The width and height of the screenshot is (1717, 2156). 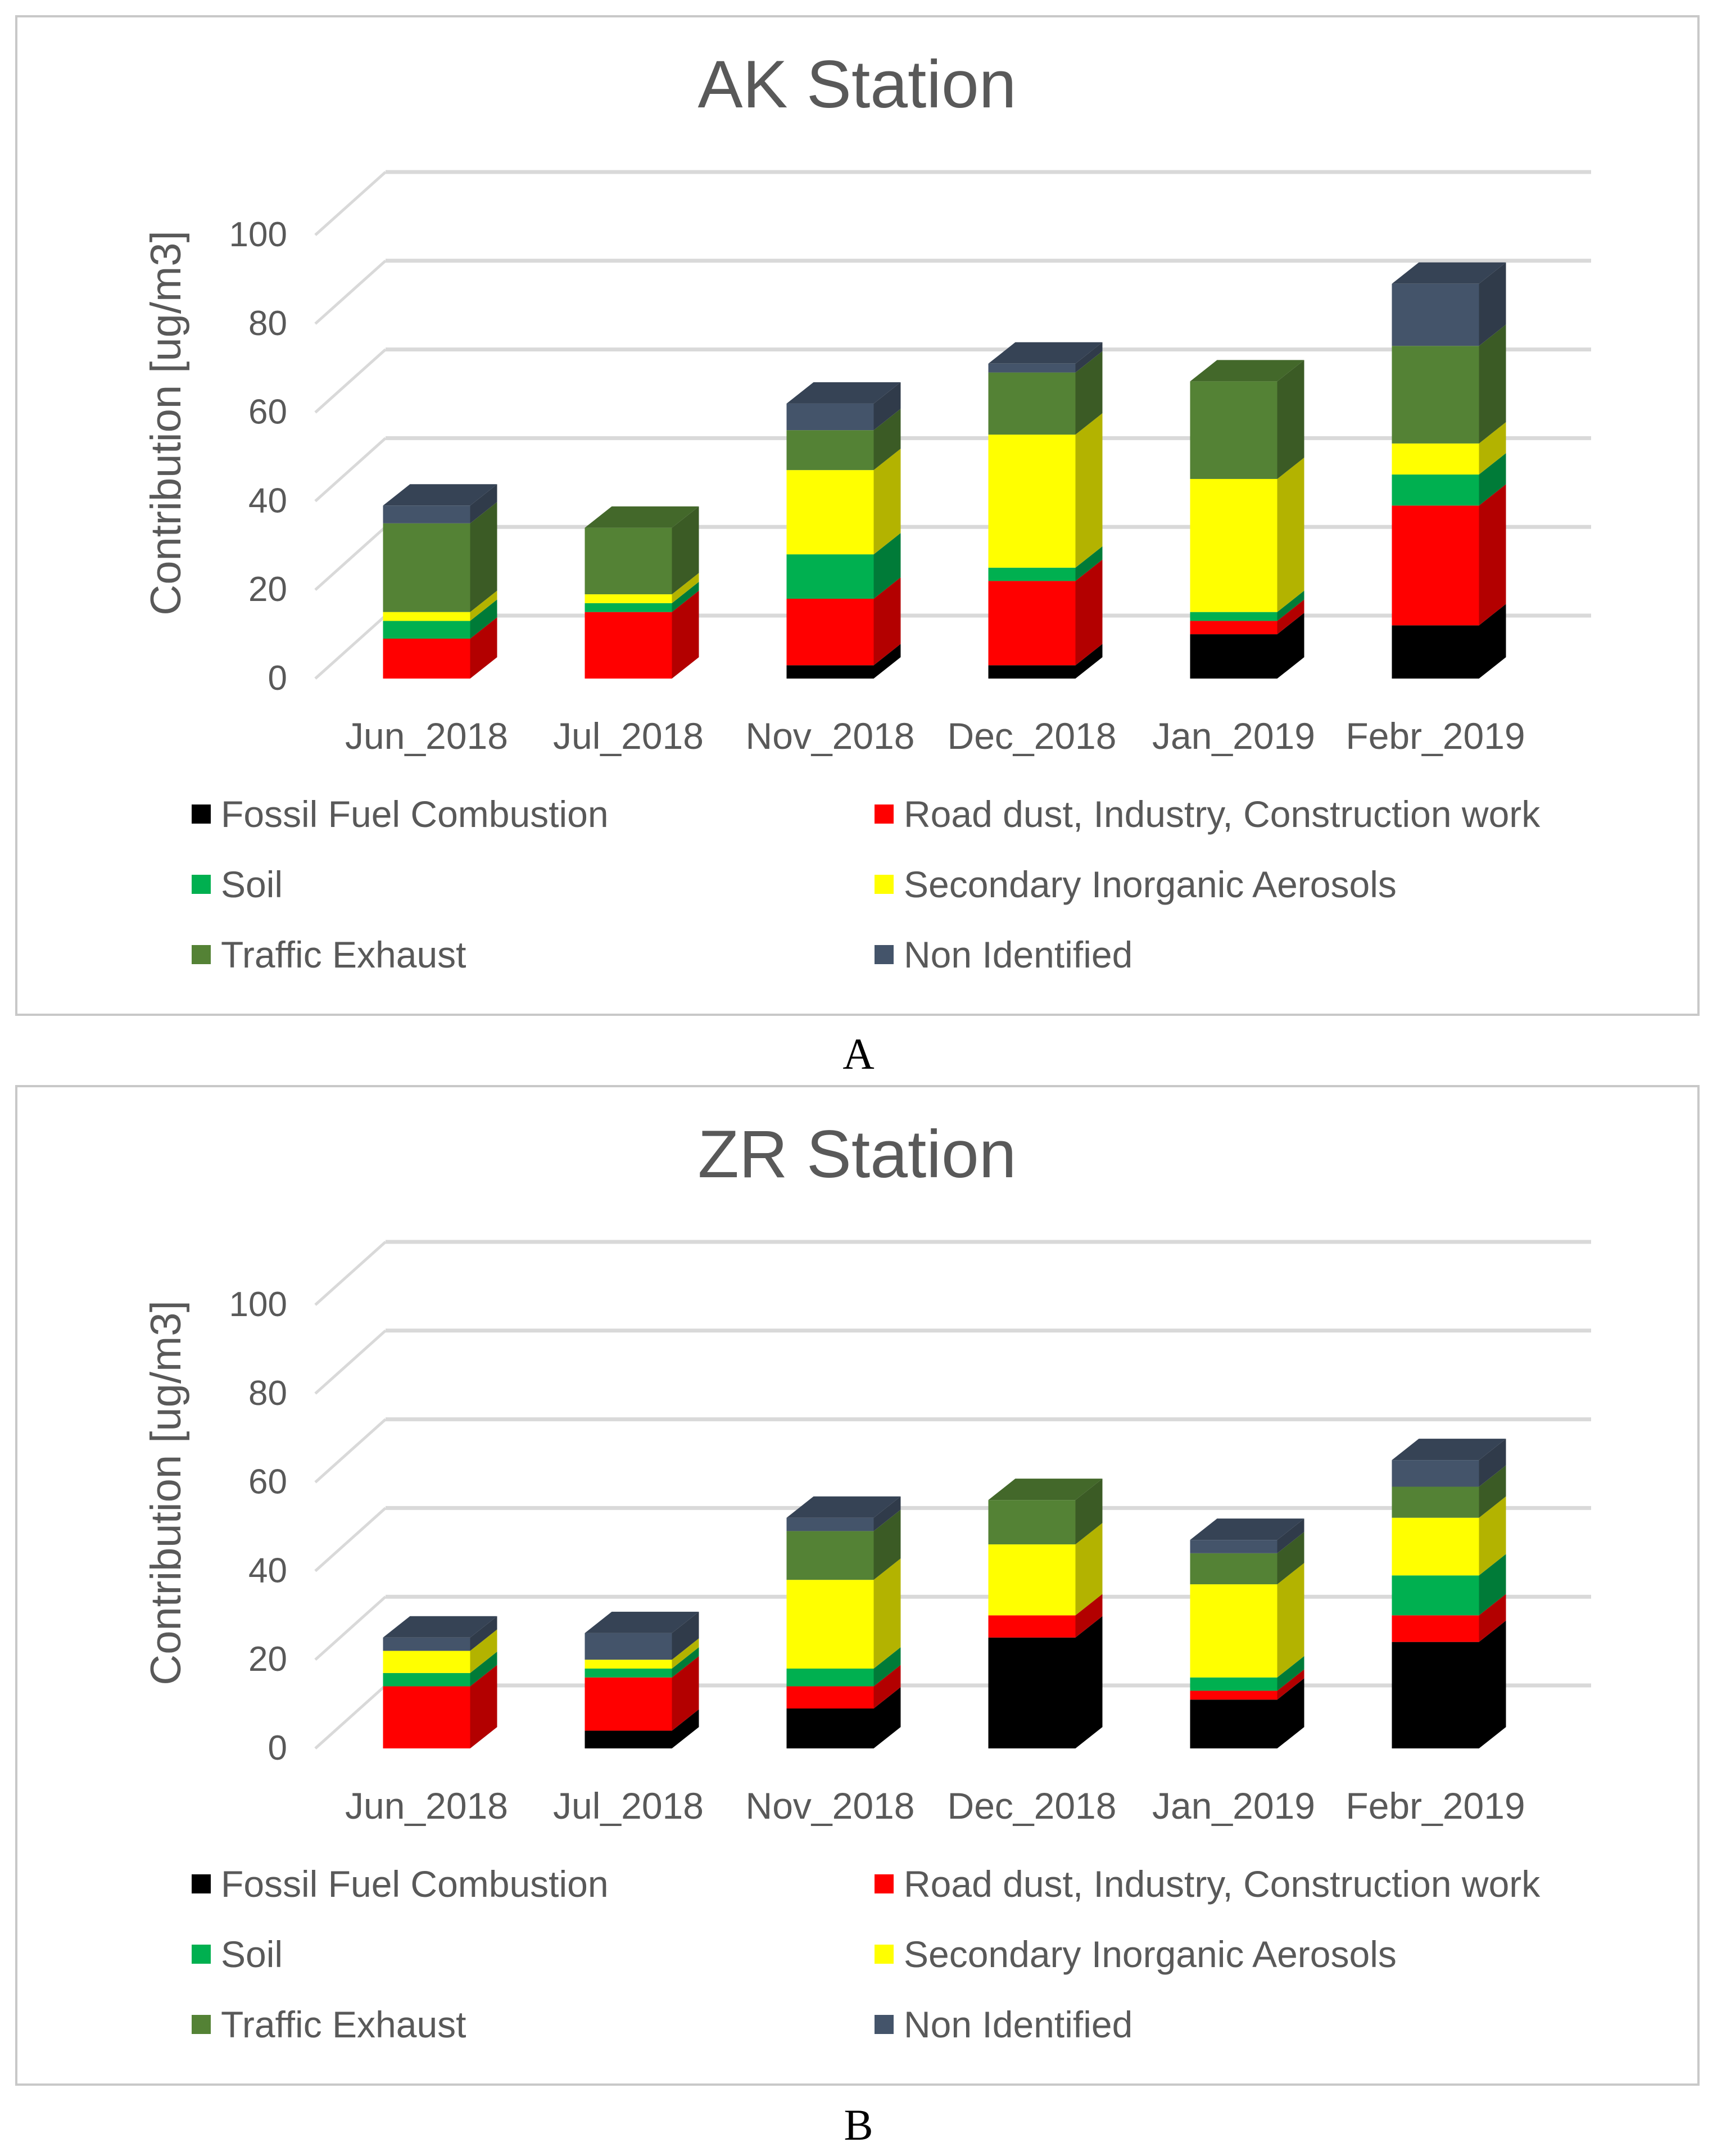 What do you see at coordinates (858, 1053) in the screenshot?
I see `panel-caption-a: A` at bounding box center [858, 1053].